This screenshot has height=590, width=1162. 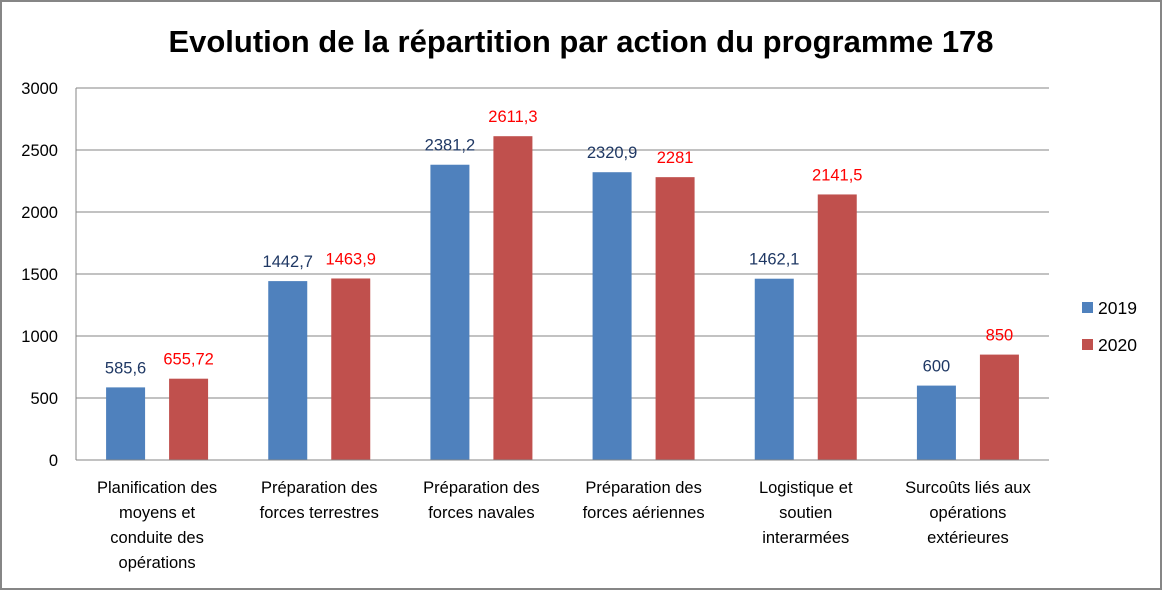 What do you see at coordinates (837, 175) in the screenshot?
I see `data-label-2020: 2141,5` at bounding box center [837, 175].